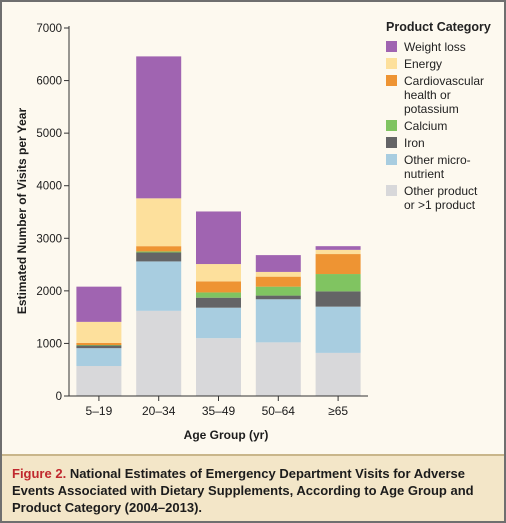  Describe the element at coordinates (435, 47) in the screenshot. I see `legend-label: Weight loss` at that location.